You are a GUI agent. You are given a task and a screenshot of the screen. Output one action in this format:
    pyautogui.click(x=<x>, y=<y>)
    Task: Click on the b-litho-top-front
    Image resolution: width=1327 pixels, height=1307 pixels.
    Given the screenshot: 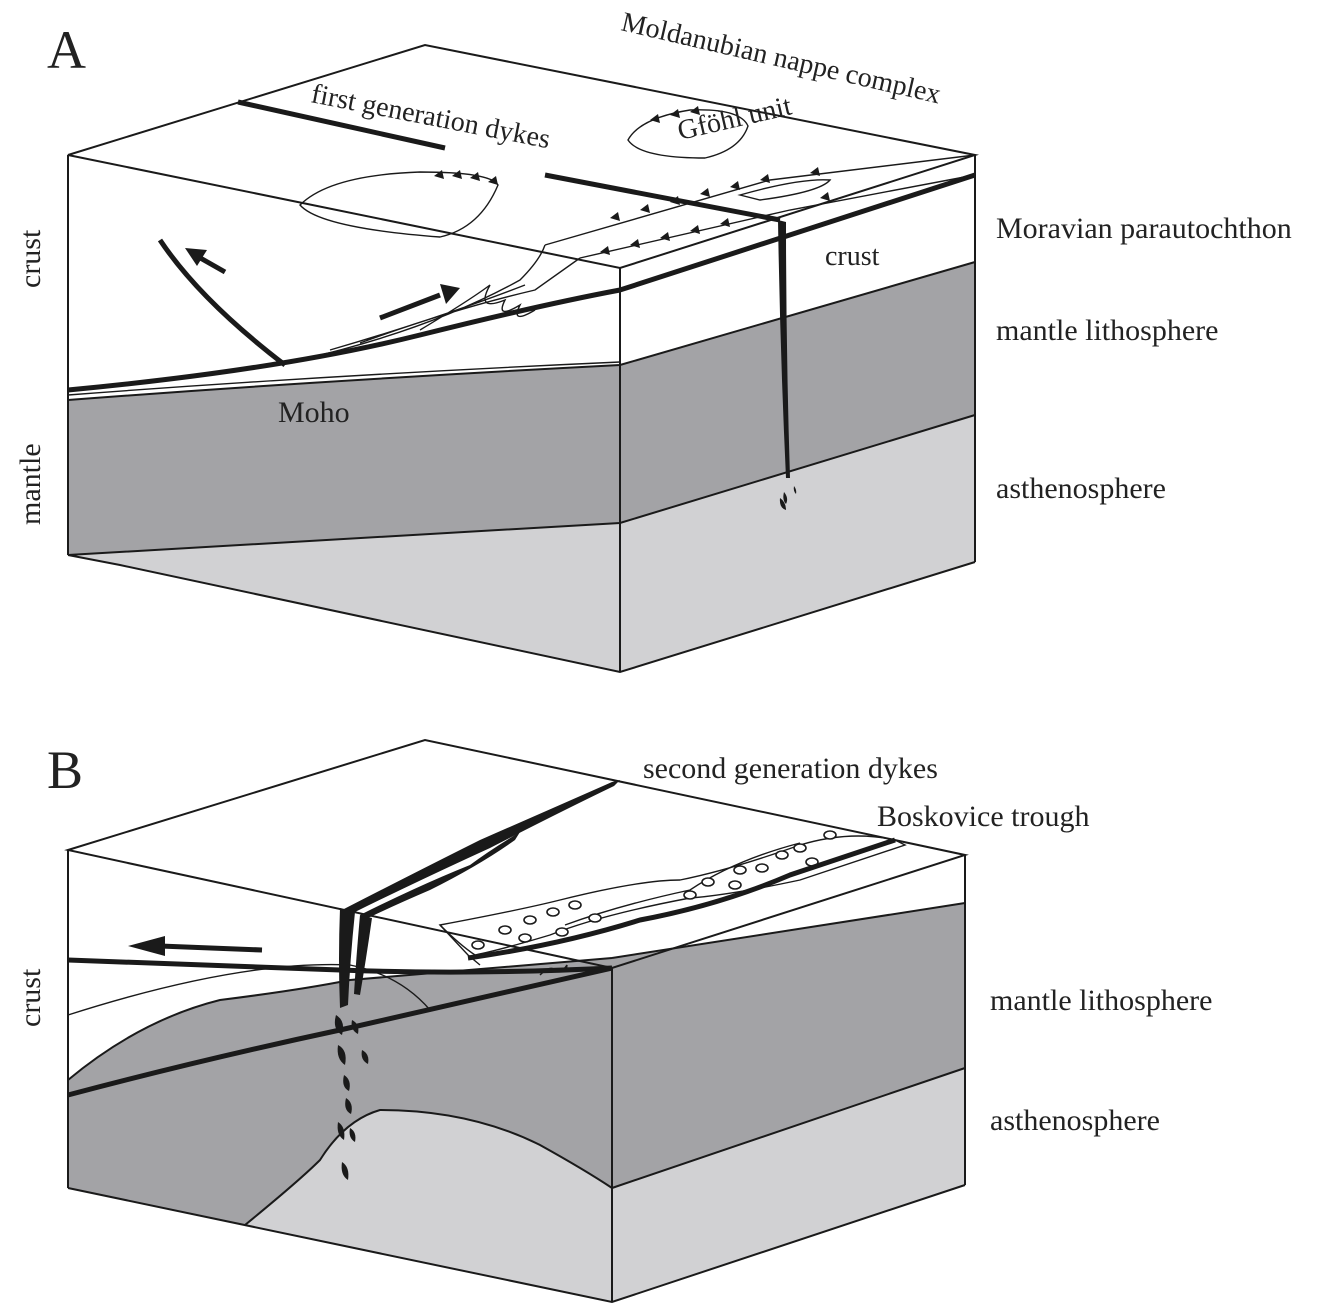 What is the action you would take?
    pyautogui.click(x=340, y=1019)
    